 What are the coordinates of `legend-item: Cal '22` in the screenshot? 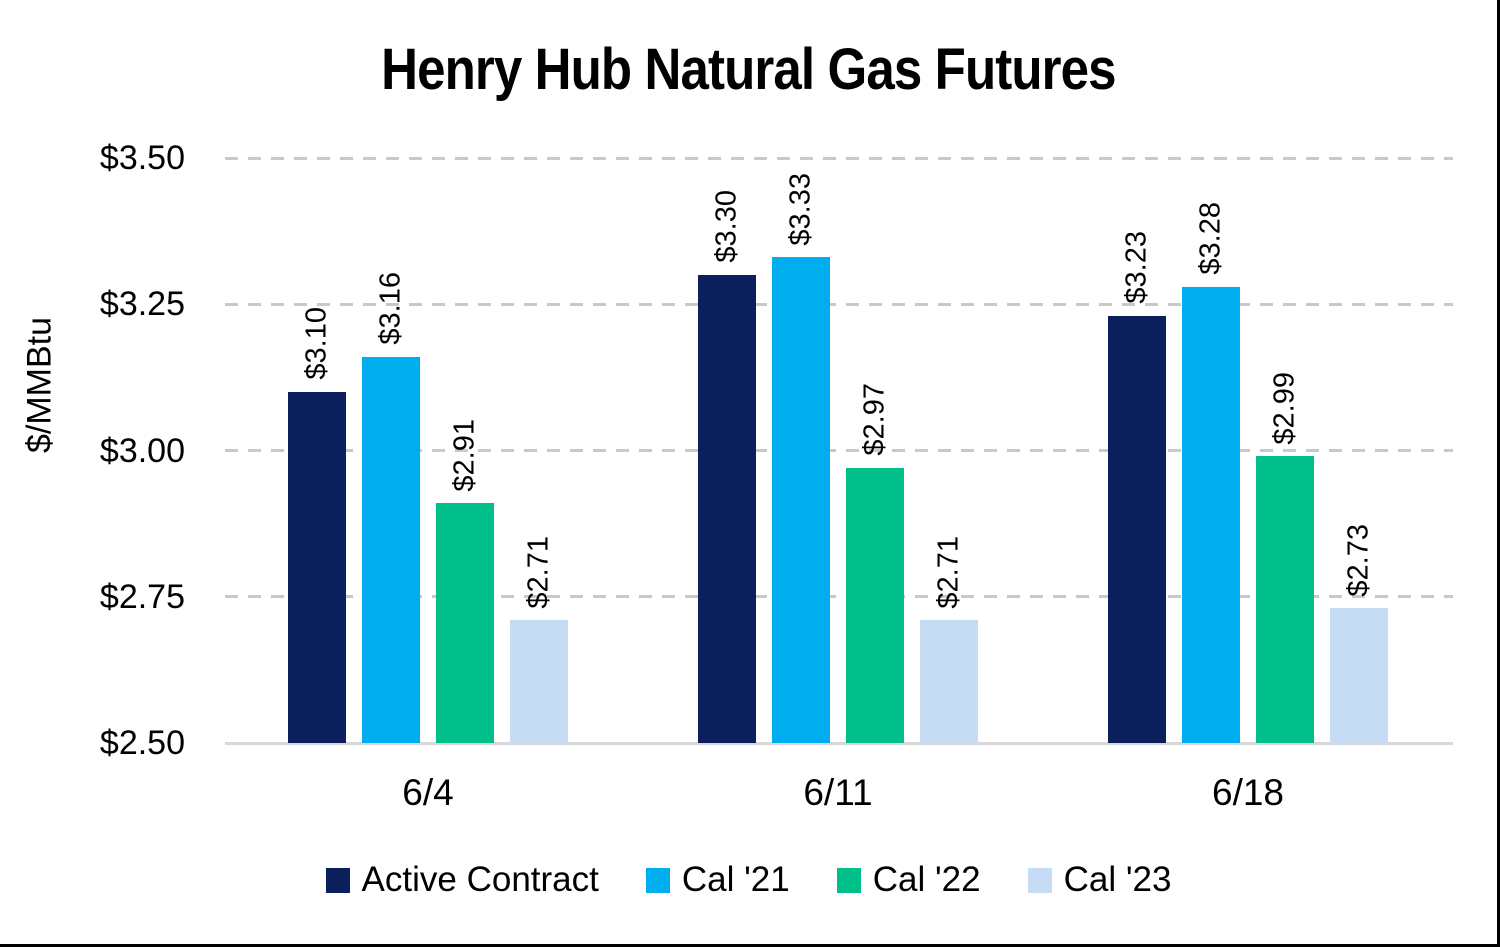 It's located at (908, 880).